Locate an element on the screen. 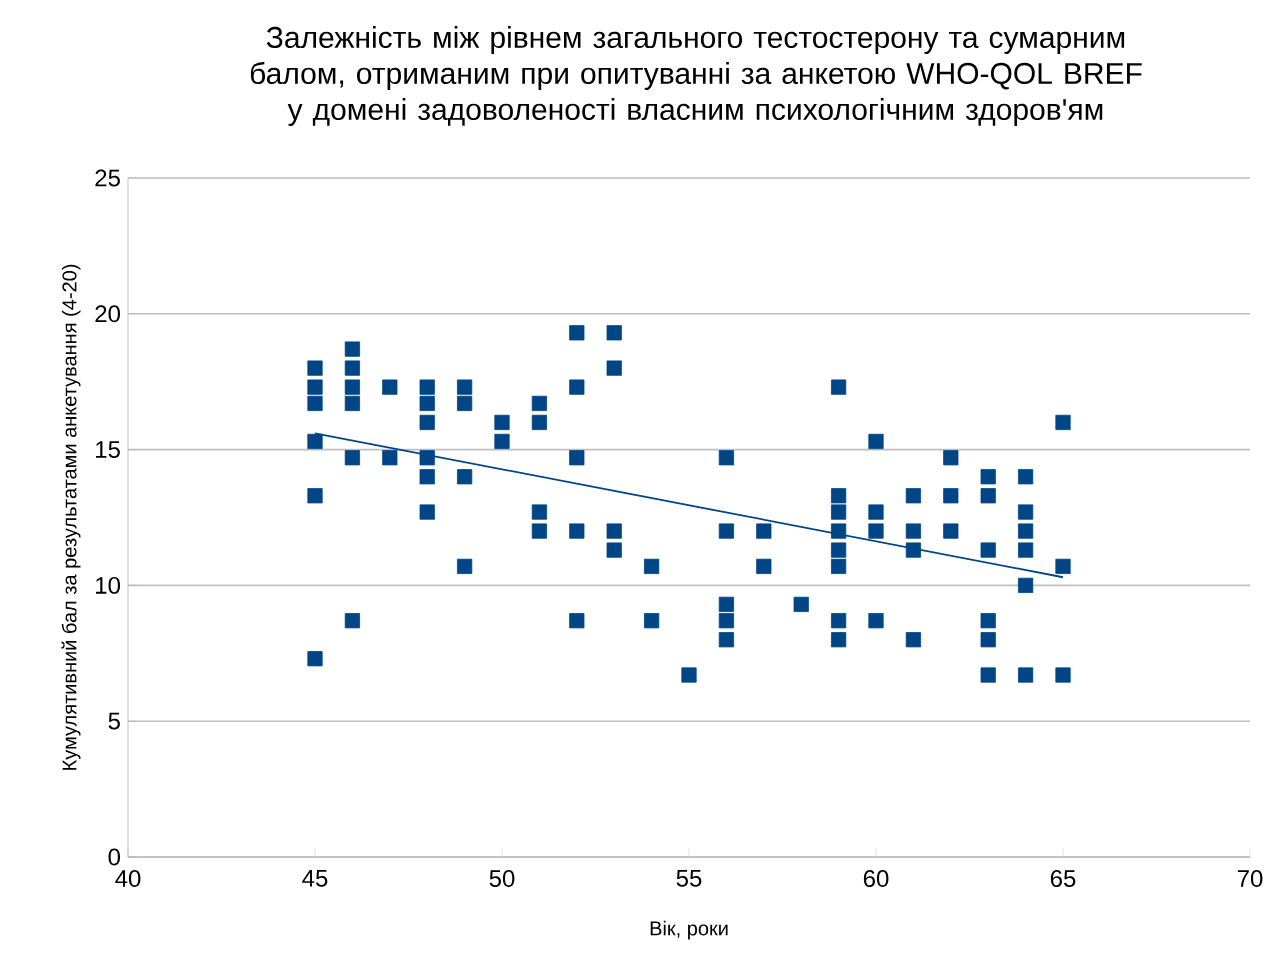  x-tick-label: 50 is located at coordinates (502, 879).